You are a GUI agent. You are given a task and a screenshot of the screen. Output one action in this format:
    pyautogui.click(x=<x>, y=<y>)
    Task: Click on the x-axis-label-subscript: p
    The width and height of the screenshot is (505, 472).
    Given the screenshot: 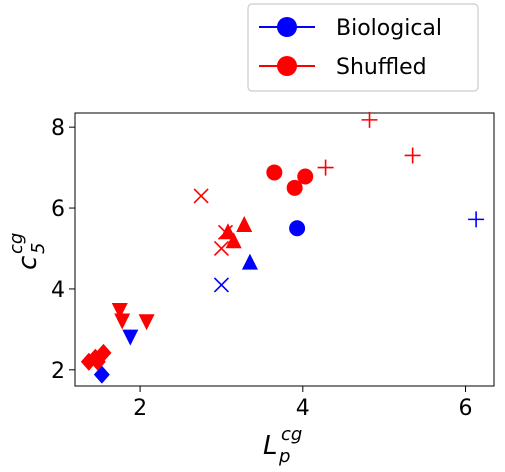 What is the action you would take?
    pyautogui.click(x=284, y=456)
    